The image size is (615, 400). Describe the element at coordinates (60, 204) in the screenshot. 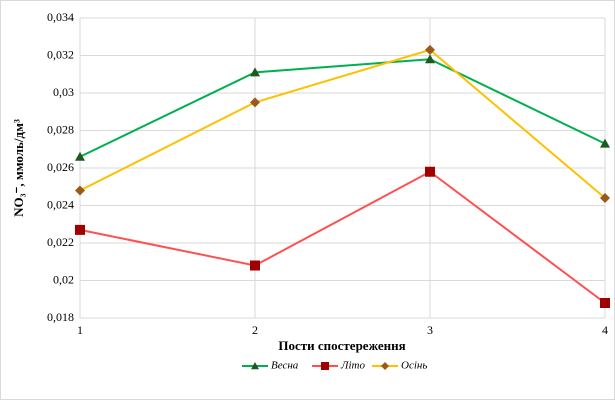

I see `y-tick-label: 0,024` at that location.